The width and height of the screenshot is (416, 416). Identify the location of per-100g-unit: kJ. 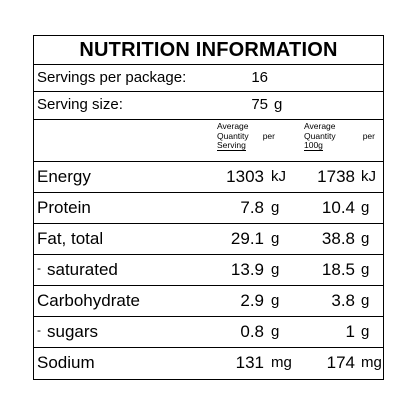
(368, 176).